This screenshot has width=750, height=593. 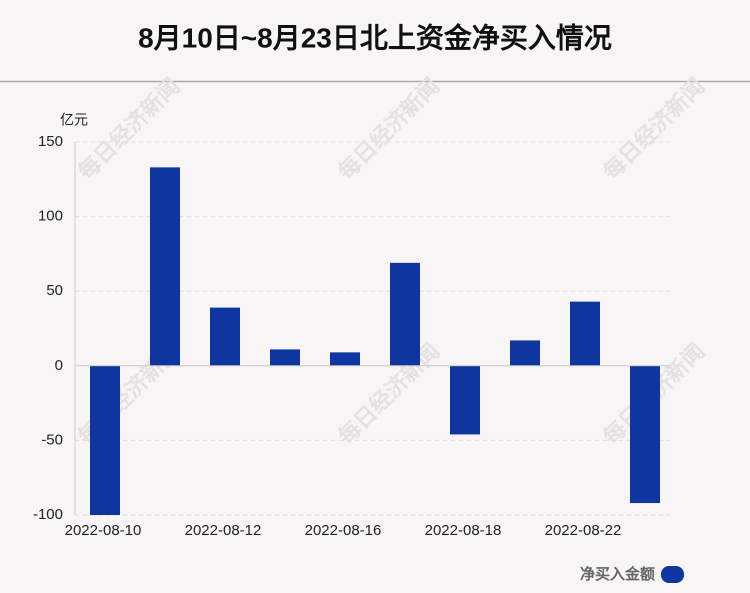 I want to click on y-tick-label: 50, so click(x=54, y=290).